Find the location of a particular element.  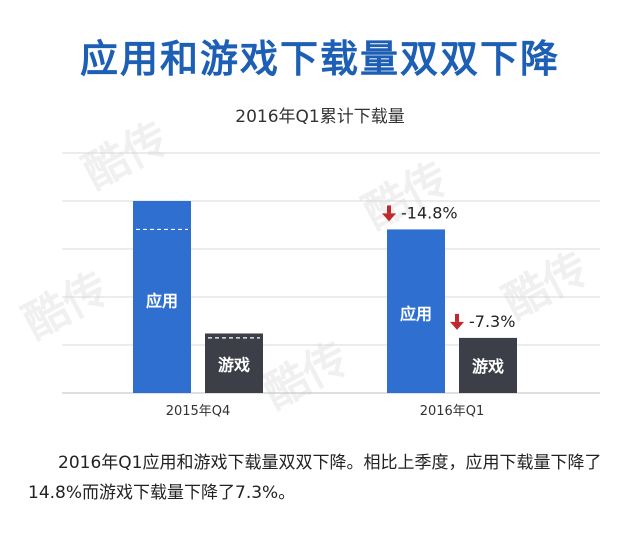

change-label: -14.8% is located at coordinates (429, 212).